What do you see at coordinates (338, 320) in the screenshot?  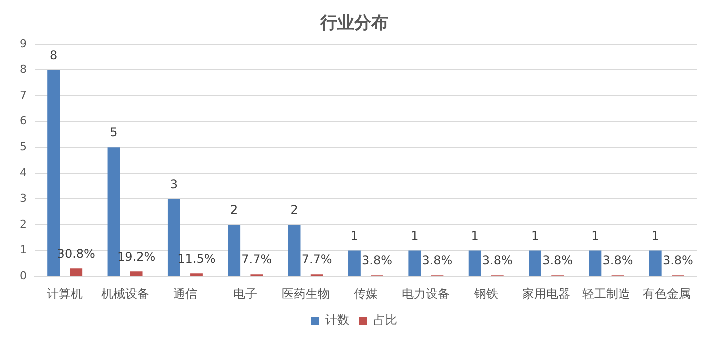 I see `legend-label: 计数` at bounding box center [338, 320].